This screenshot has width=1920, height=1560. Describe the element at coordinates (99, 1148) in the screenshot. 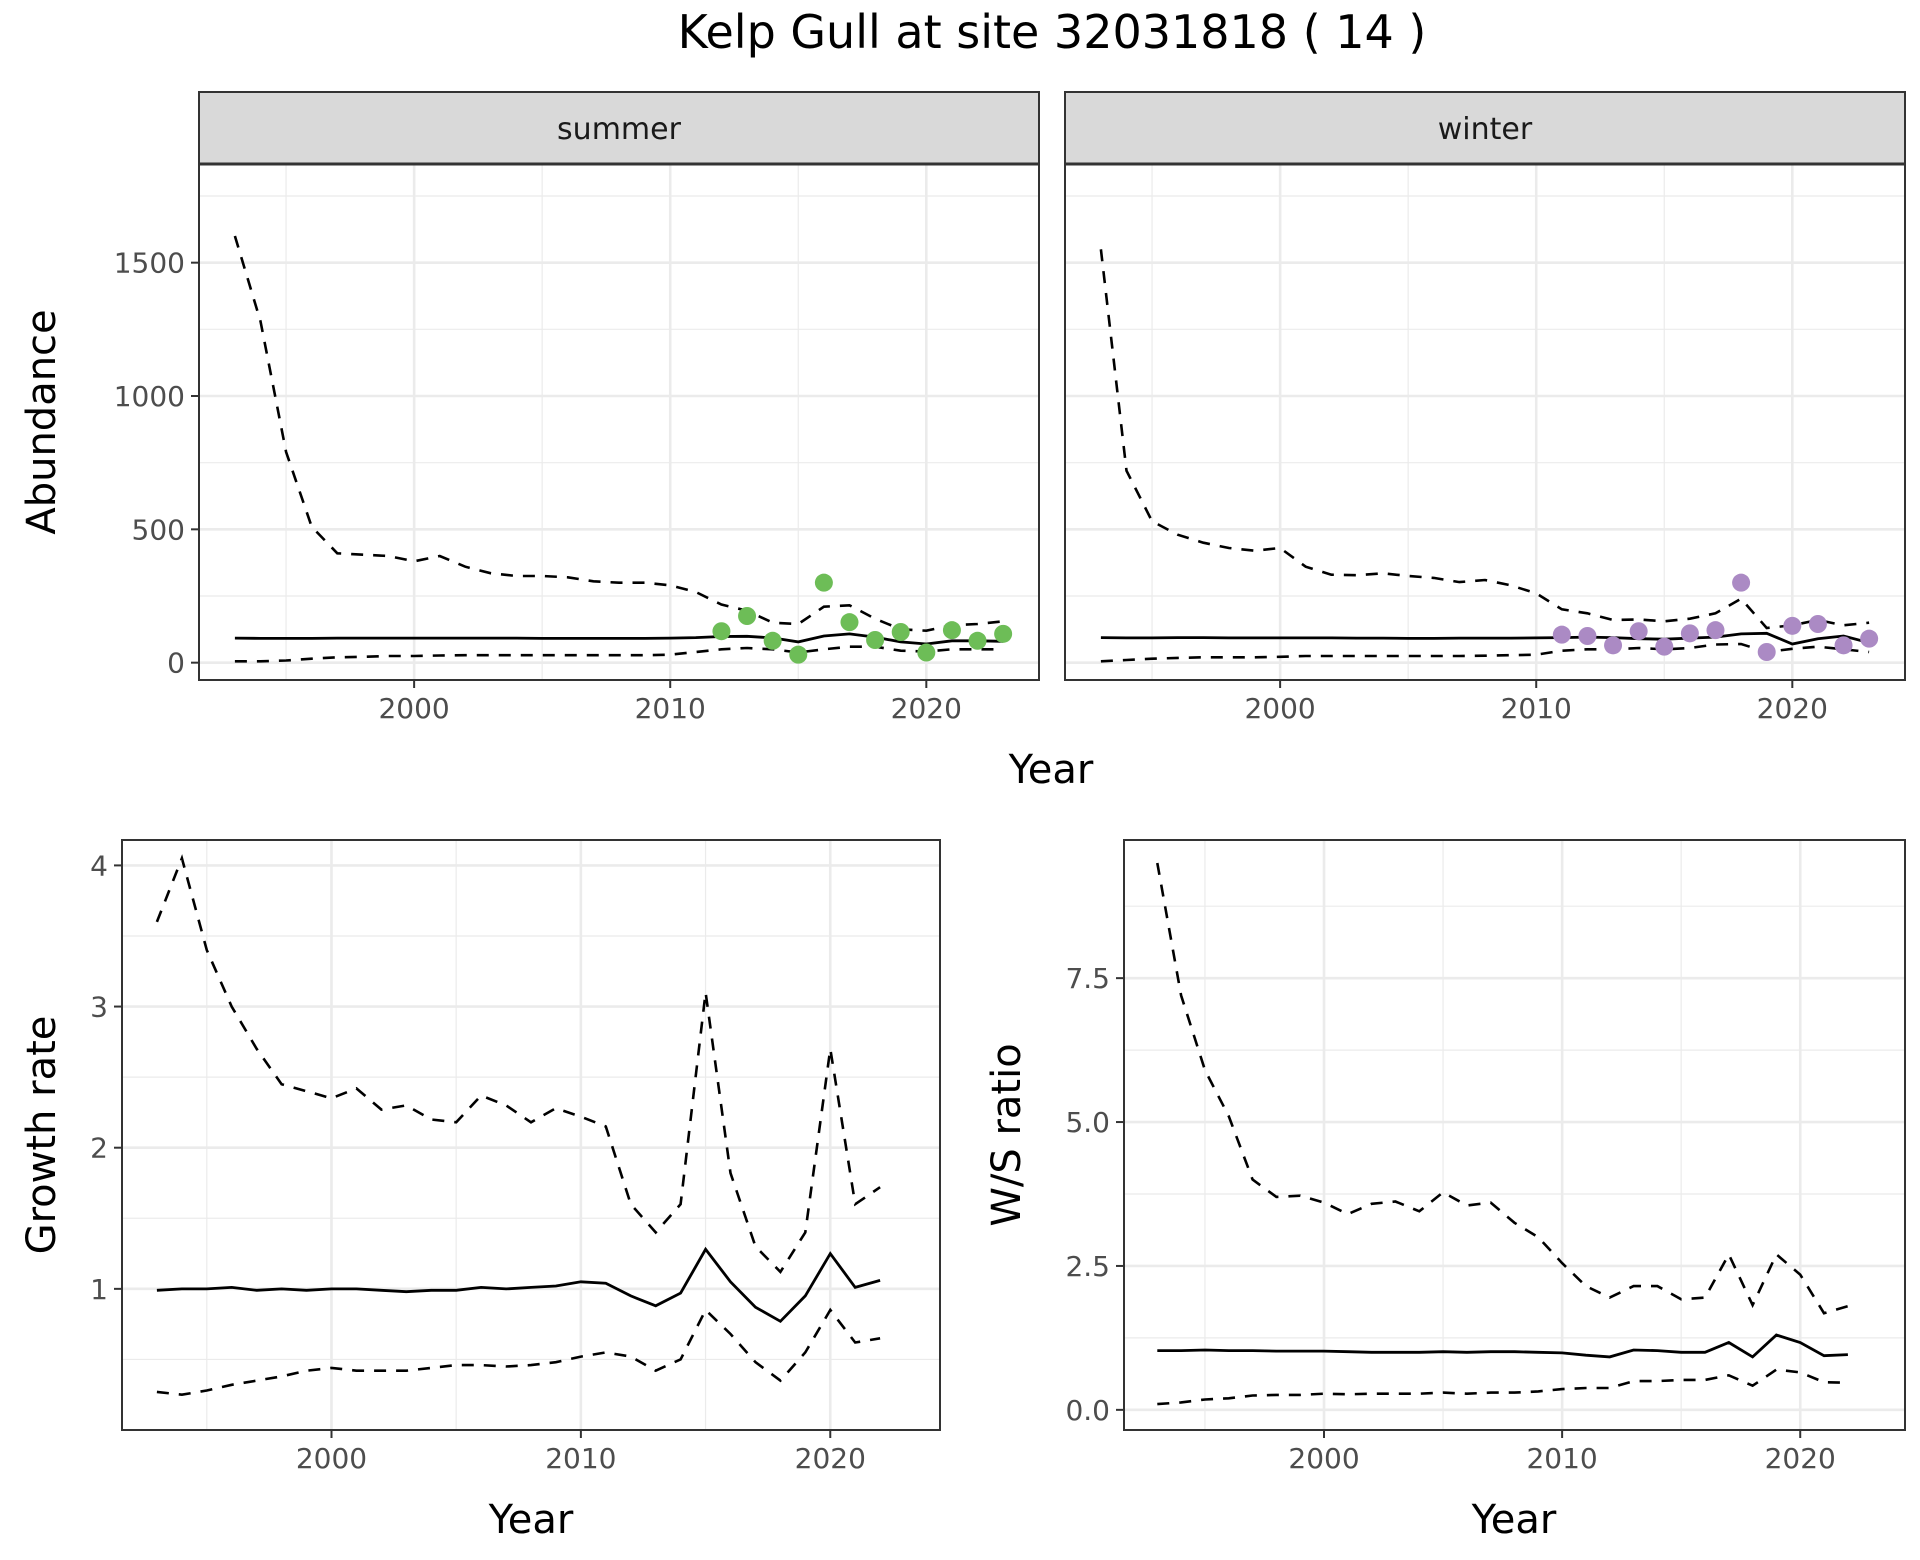

I see `y-tick-label: 2` at that location.